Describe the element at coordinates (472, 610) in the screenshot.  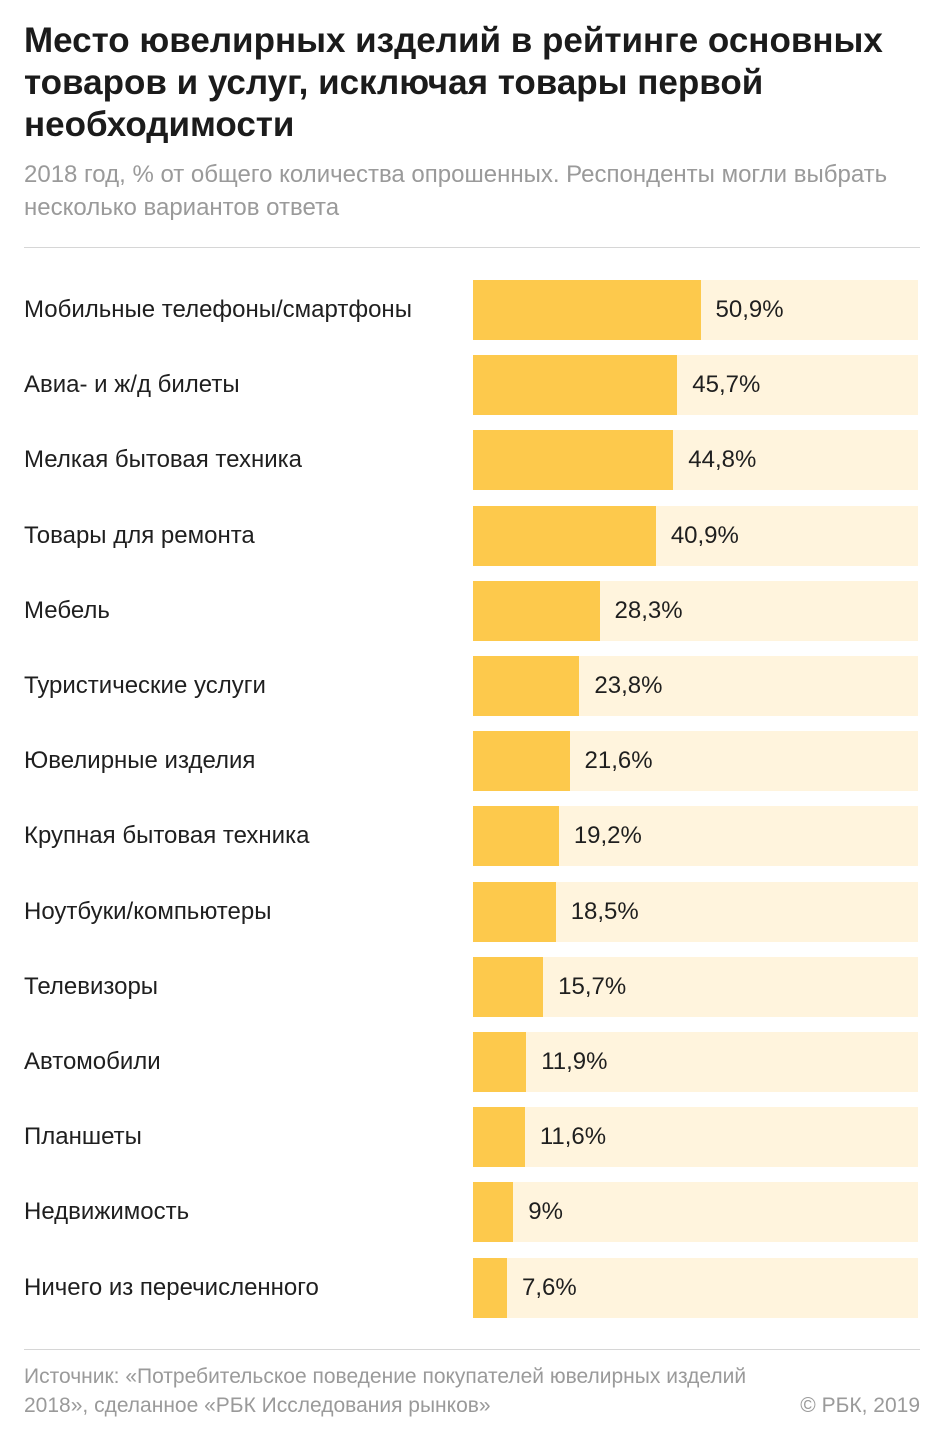
I see `bar-row: Мебель 28,3%` at that location.